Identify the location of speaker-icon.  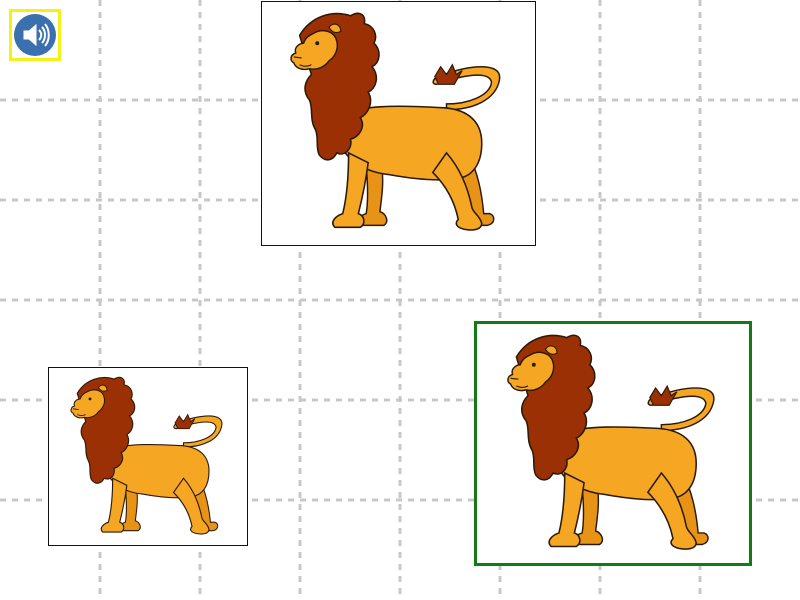
(36, 35).